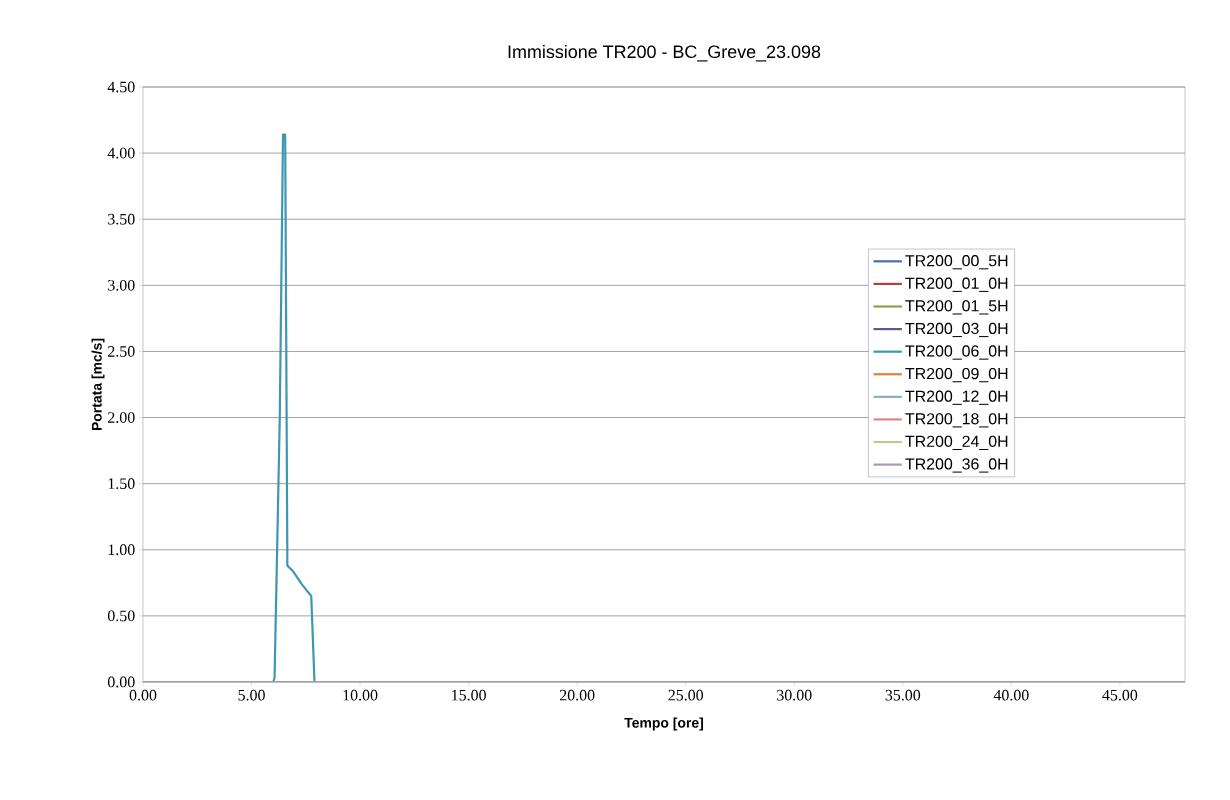  What do you see at coordinates (121, 682) in the screenshot?
I see `y-tick-label: 0.00` at bounding box center [121, 682].